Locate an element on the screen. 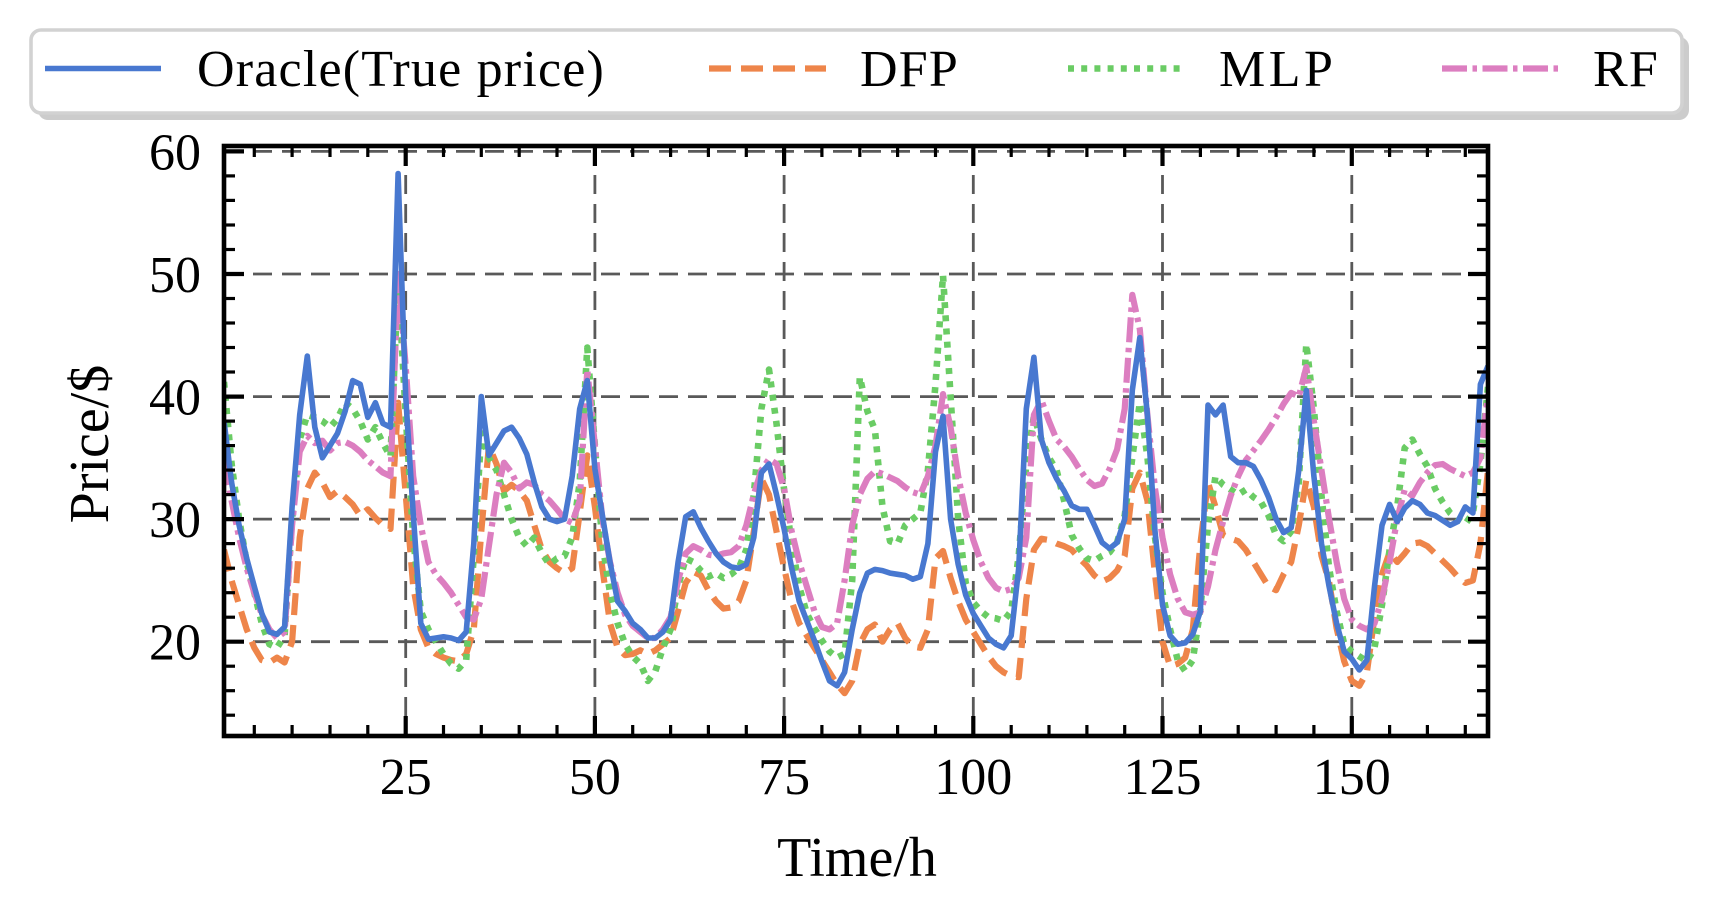 This screenshot has width=1710, height=900. svg-text: 25 is located at coordinates (406, 777).